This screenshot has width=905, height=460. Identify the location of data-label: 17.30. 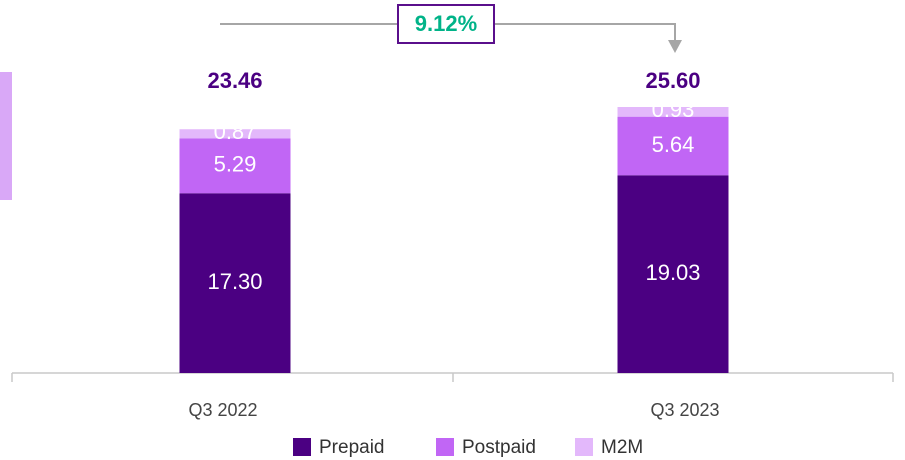
(234, 281).